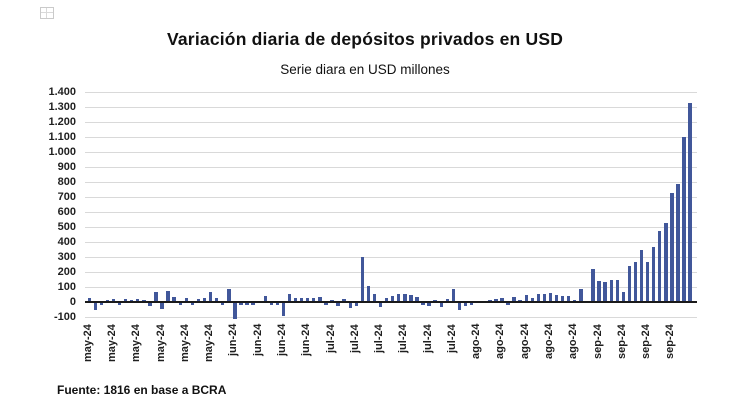  Describe the element at coordinates (47, 13) in the screenshot. I see `placeholder-grid-icon` at that location.